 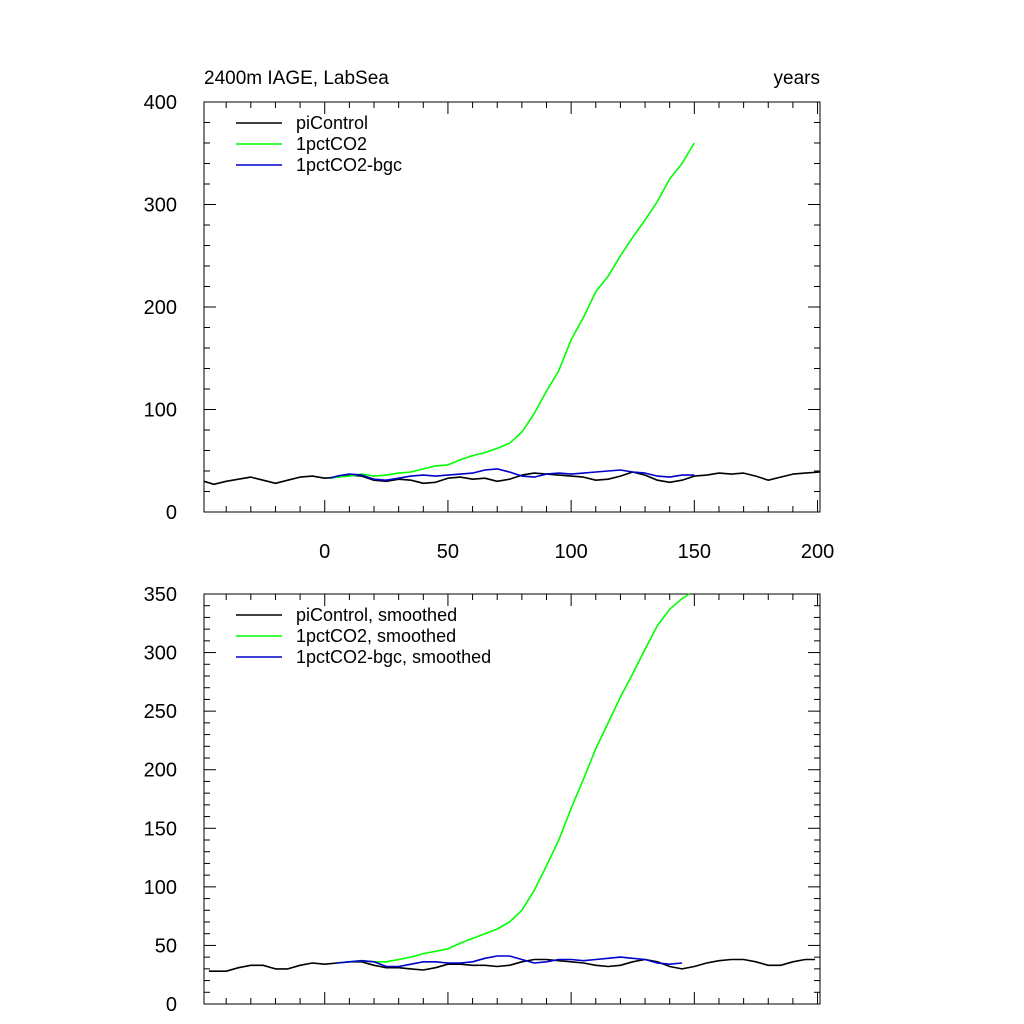 I want to click on x-tick-label: 0, so click(x=324, y=552).